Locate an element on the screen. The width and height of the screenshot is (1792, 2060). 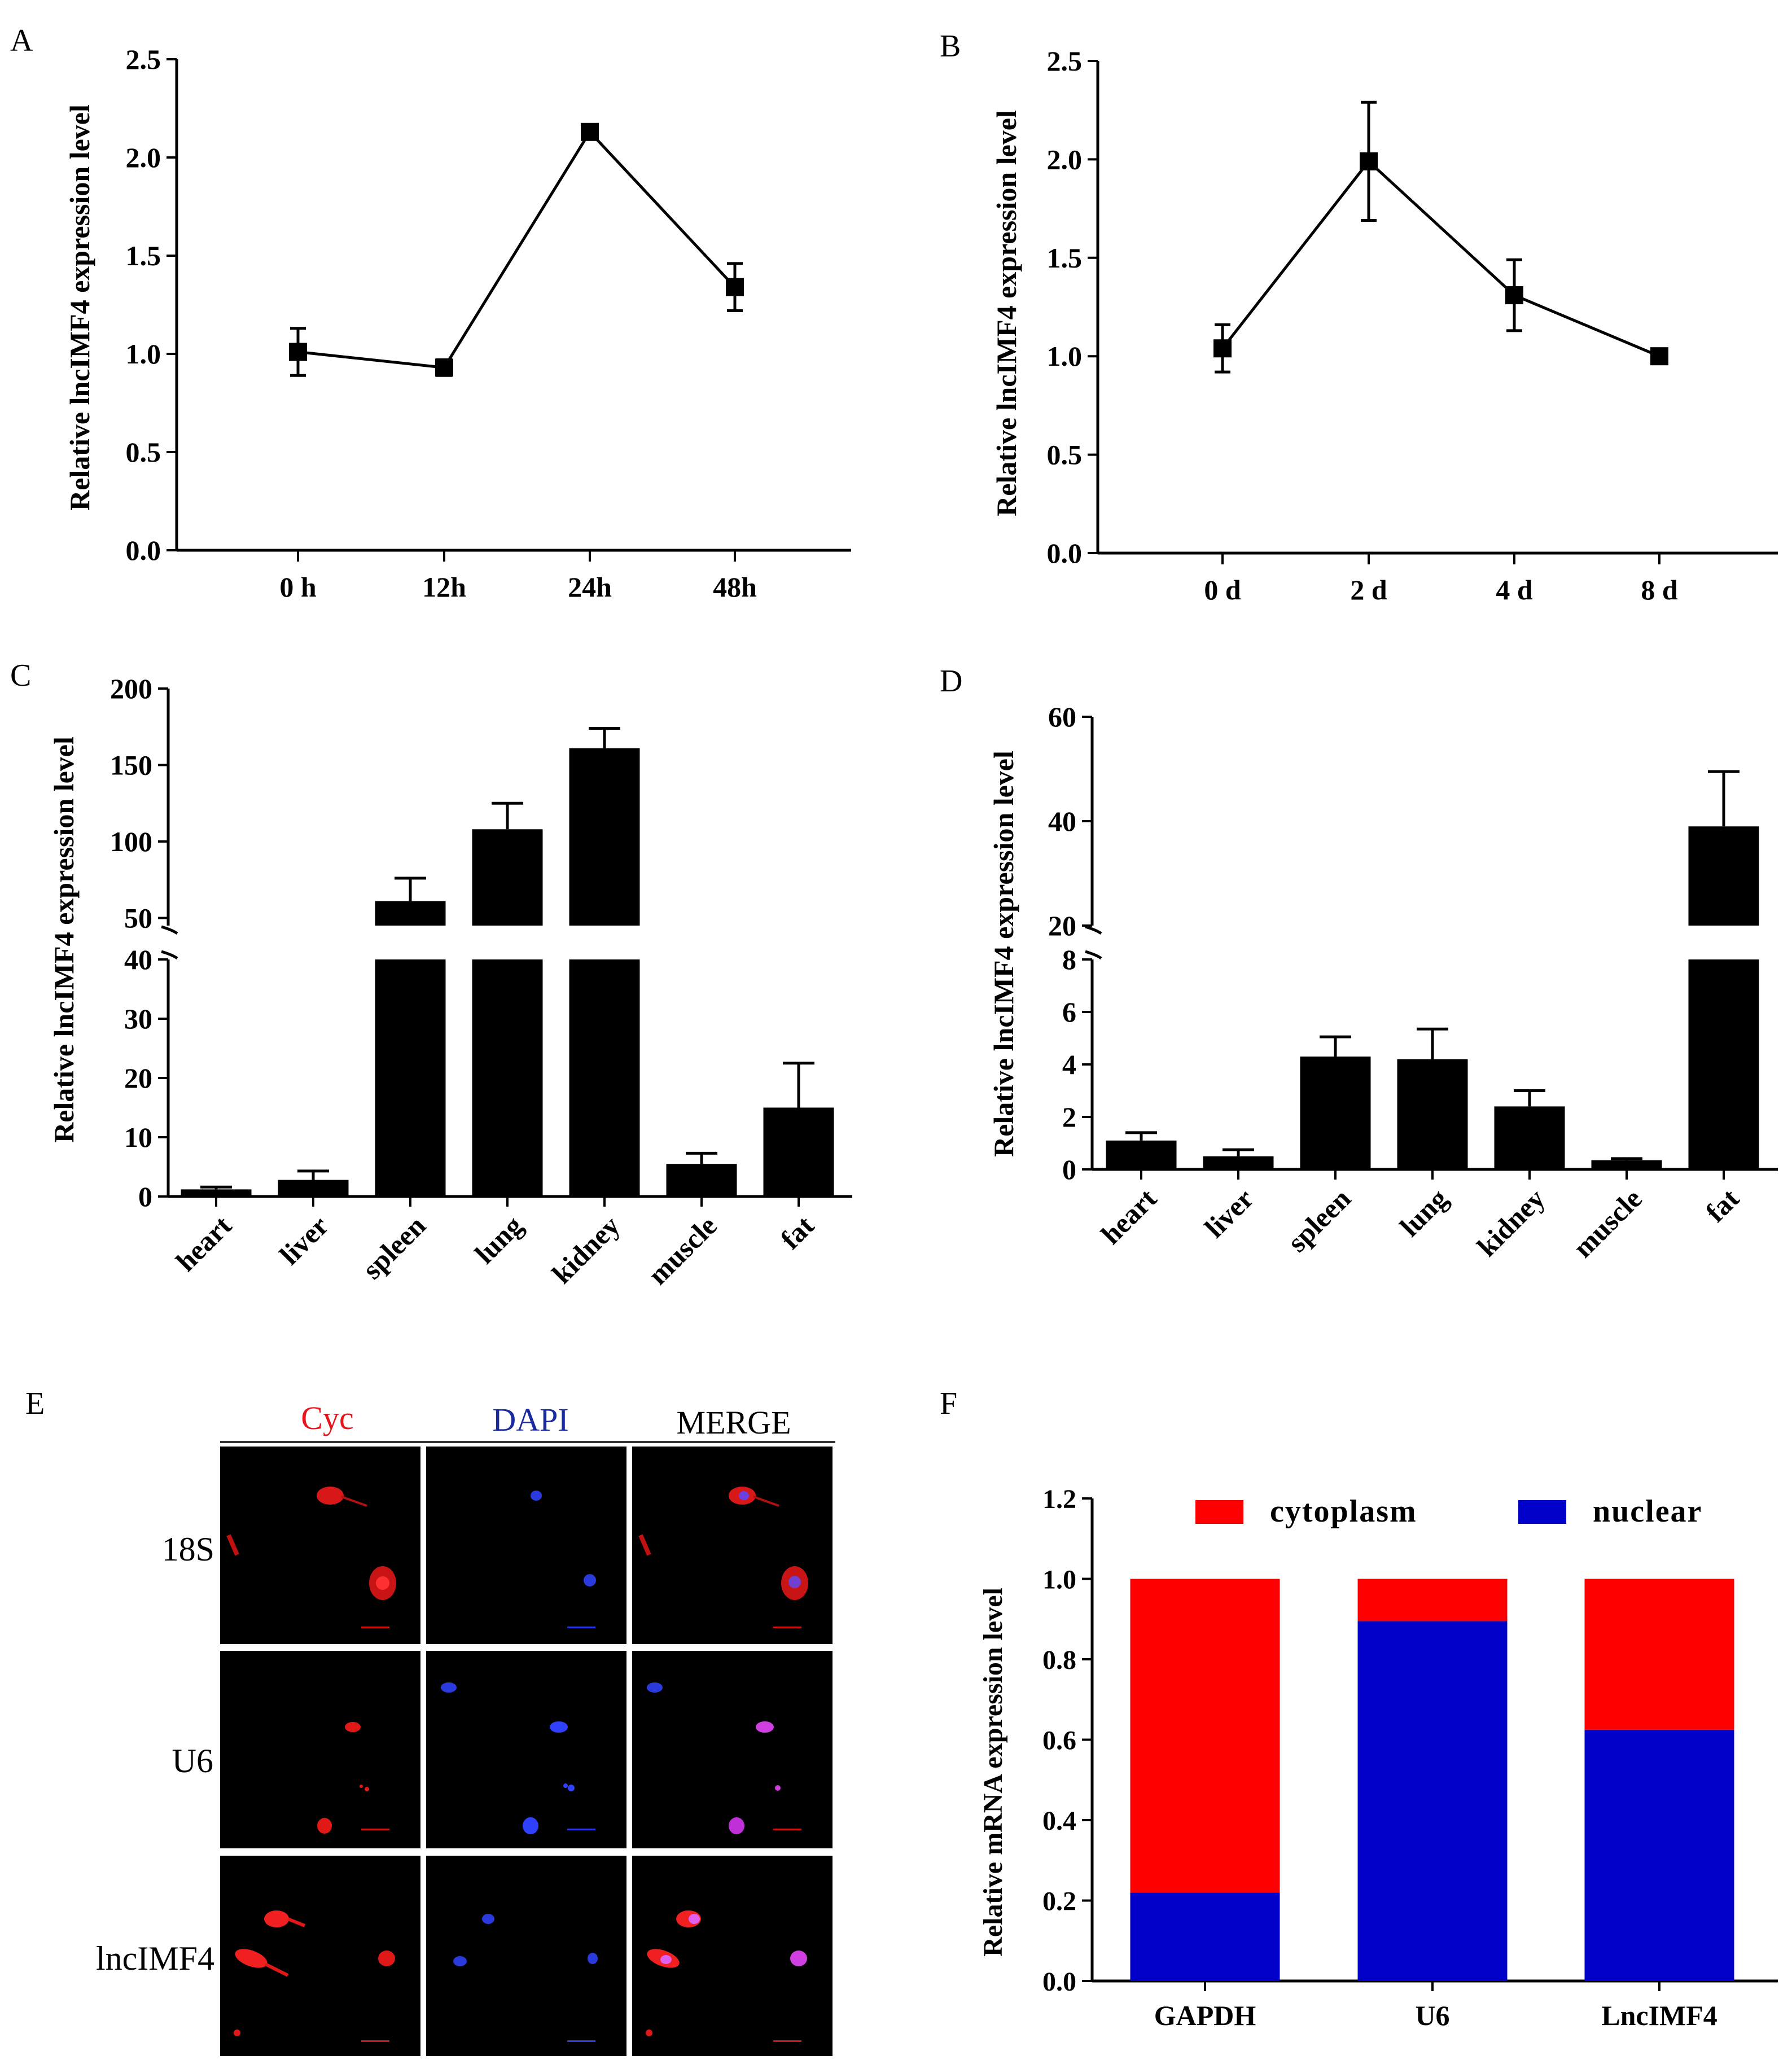
y-tick-label: 0.4 is located at coordinates (1059, 1821).